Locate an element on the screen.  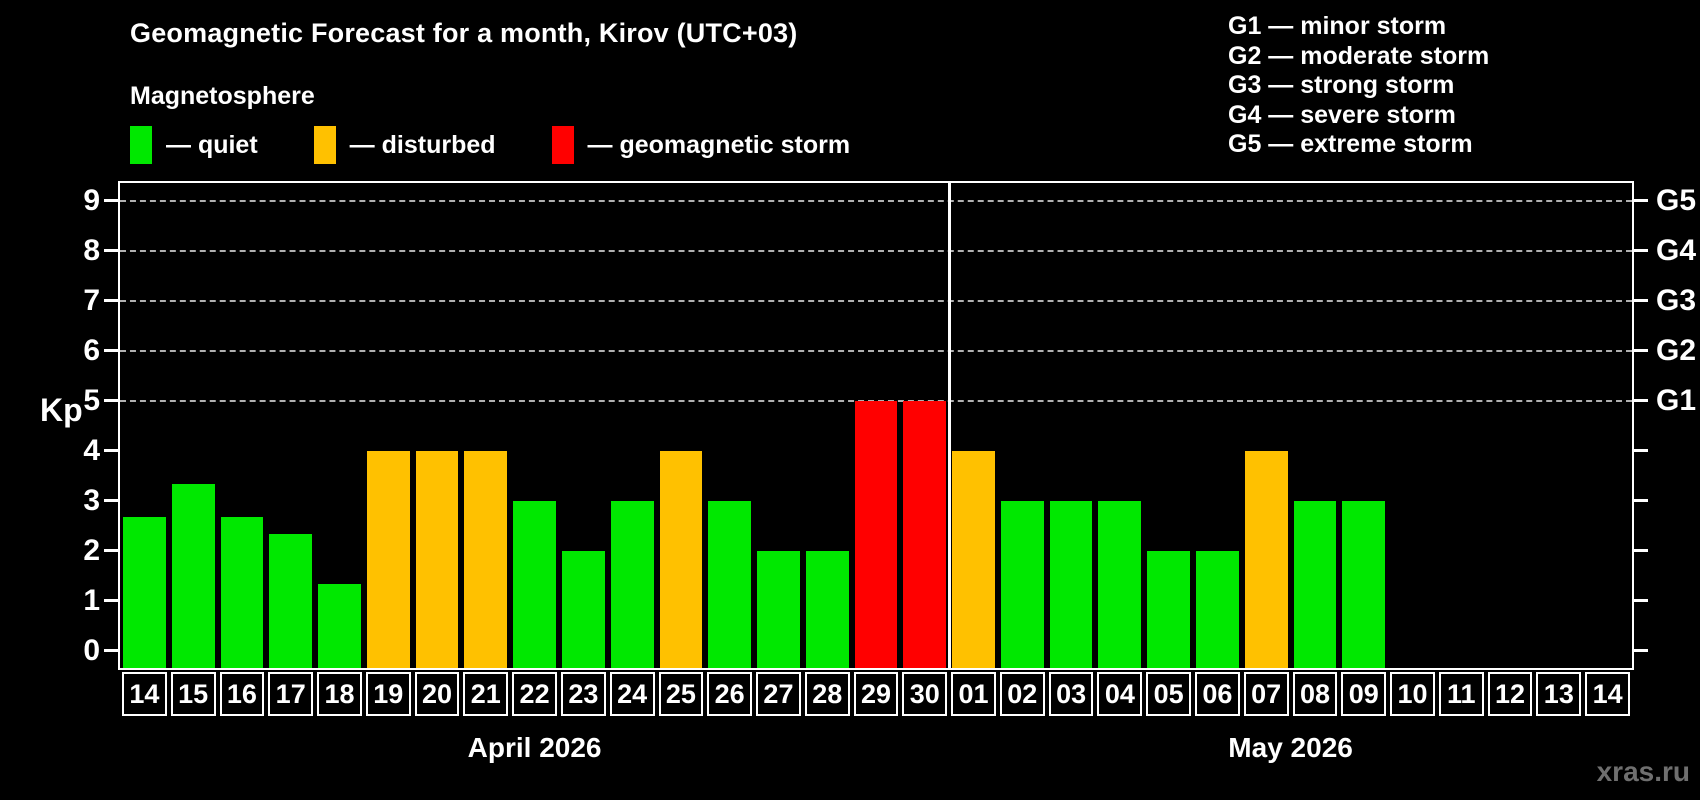
left-tick-kp7 is located at coordinates (111, 300).